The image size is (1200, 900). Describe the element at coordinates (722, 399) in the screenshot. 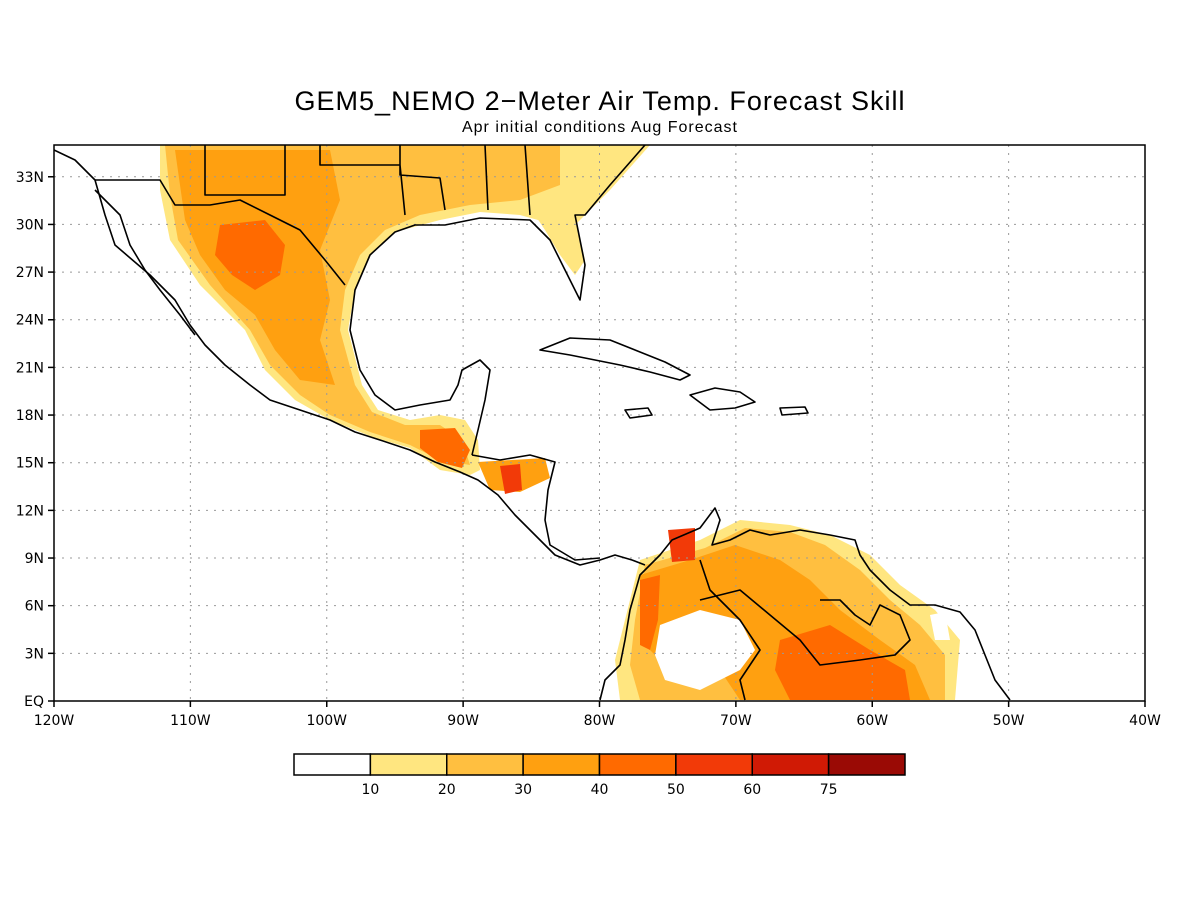

I see `coastline-hispaniola` at that location.